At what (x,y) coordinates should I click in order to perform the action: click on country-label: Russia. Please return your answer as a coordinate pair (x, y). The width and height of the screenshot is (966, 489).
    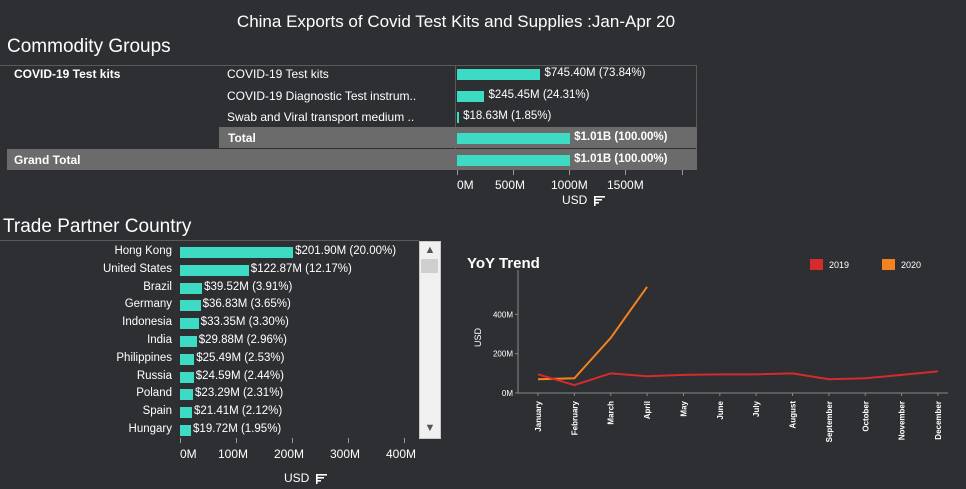
    Looking at the image, I should click on (154, 375).